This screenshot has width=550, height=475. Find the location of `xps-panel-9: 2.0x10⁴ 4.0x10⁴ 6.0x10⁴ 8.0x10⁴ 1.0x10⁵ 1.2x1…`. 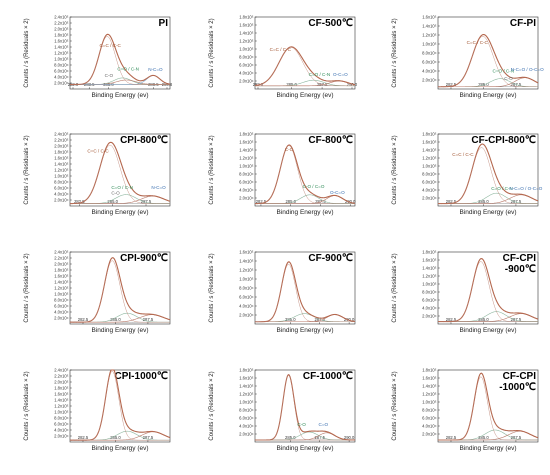

xps-panel-9: 2.0x10⁴ 4.0x10⁴ 6.0x10⁴ 8.0x10⁴ 1.0x10⁵ 1.2x1… is located at coordinates (465, 291).